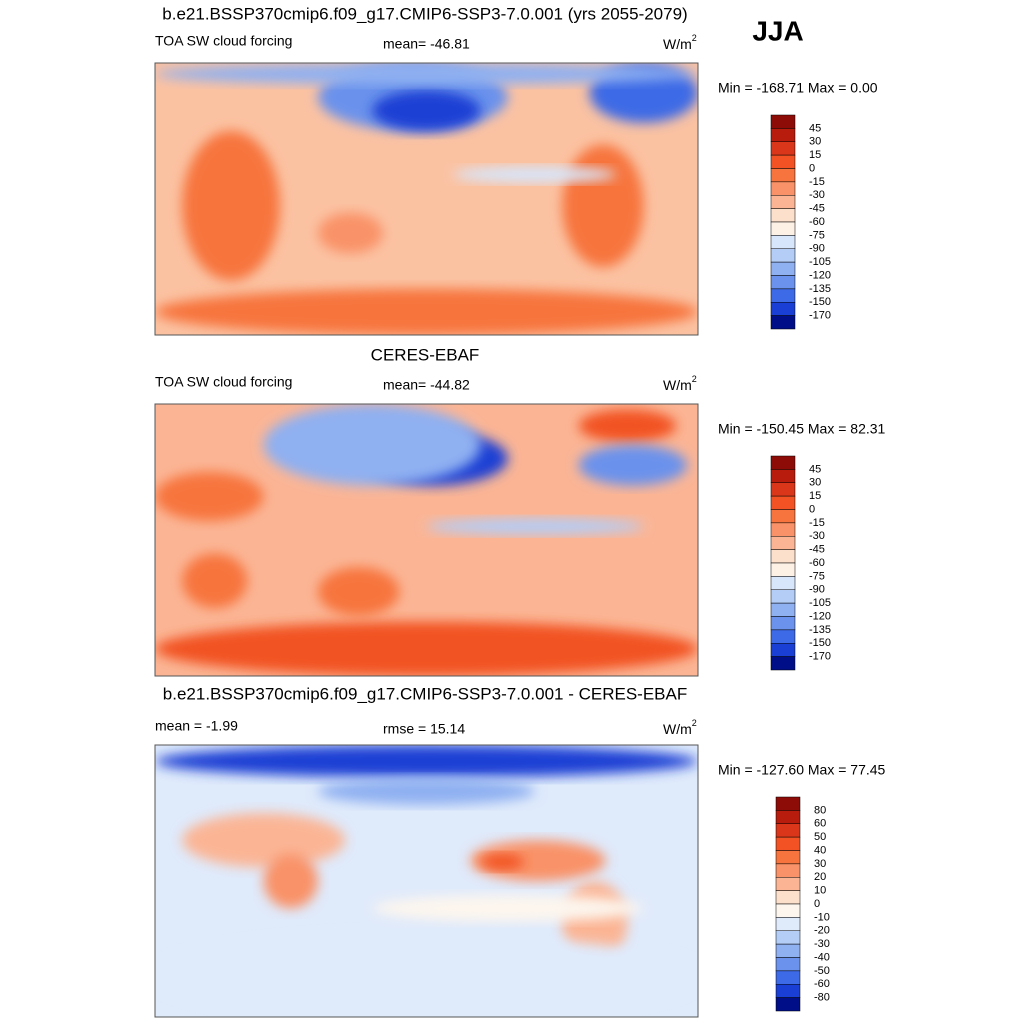 This screenshot has width=1024, height=1024. I want to click on colorbar-label: -105, so click(820, 262).